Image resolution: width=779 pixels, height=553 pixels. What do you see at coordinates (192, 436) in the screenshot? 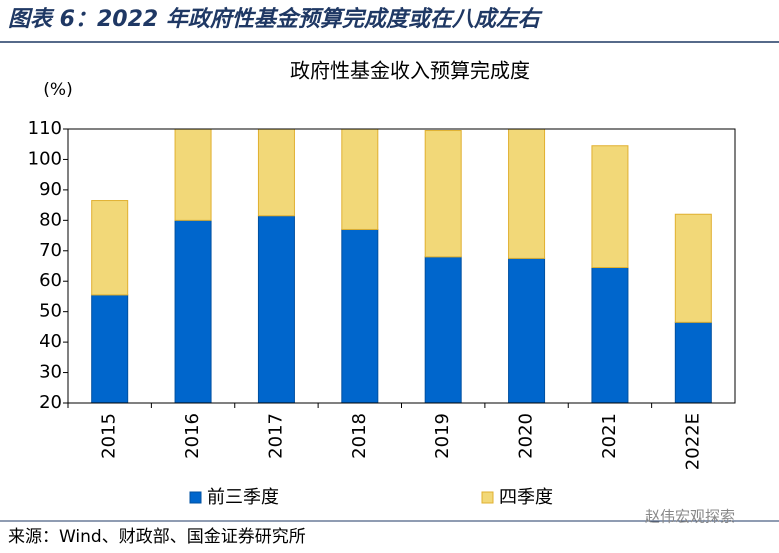
I see `x-tick-label: 2016` at bounding box center [192, 436].